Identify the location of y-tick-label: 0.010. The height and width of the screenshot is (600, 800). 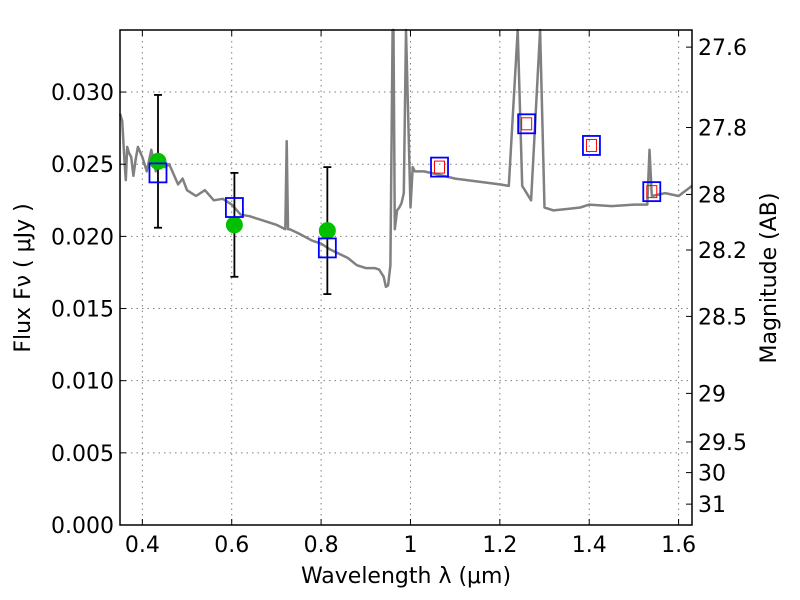
(82, 382).